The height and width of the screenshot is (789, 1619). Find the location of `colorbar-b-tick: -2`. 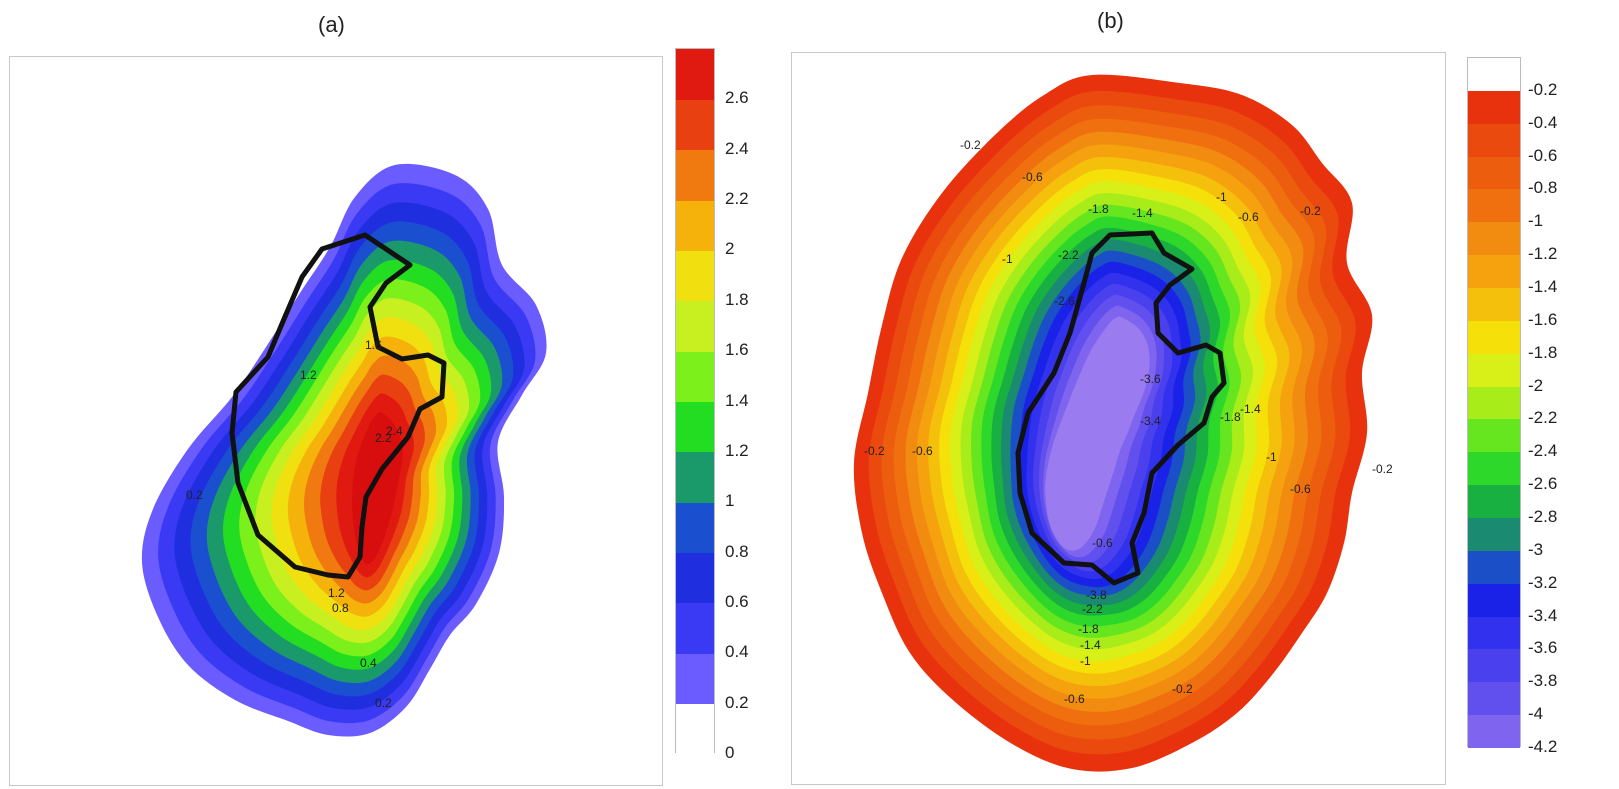

colorbar-b-tick: -2 is located at coordinates (1536, 385).